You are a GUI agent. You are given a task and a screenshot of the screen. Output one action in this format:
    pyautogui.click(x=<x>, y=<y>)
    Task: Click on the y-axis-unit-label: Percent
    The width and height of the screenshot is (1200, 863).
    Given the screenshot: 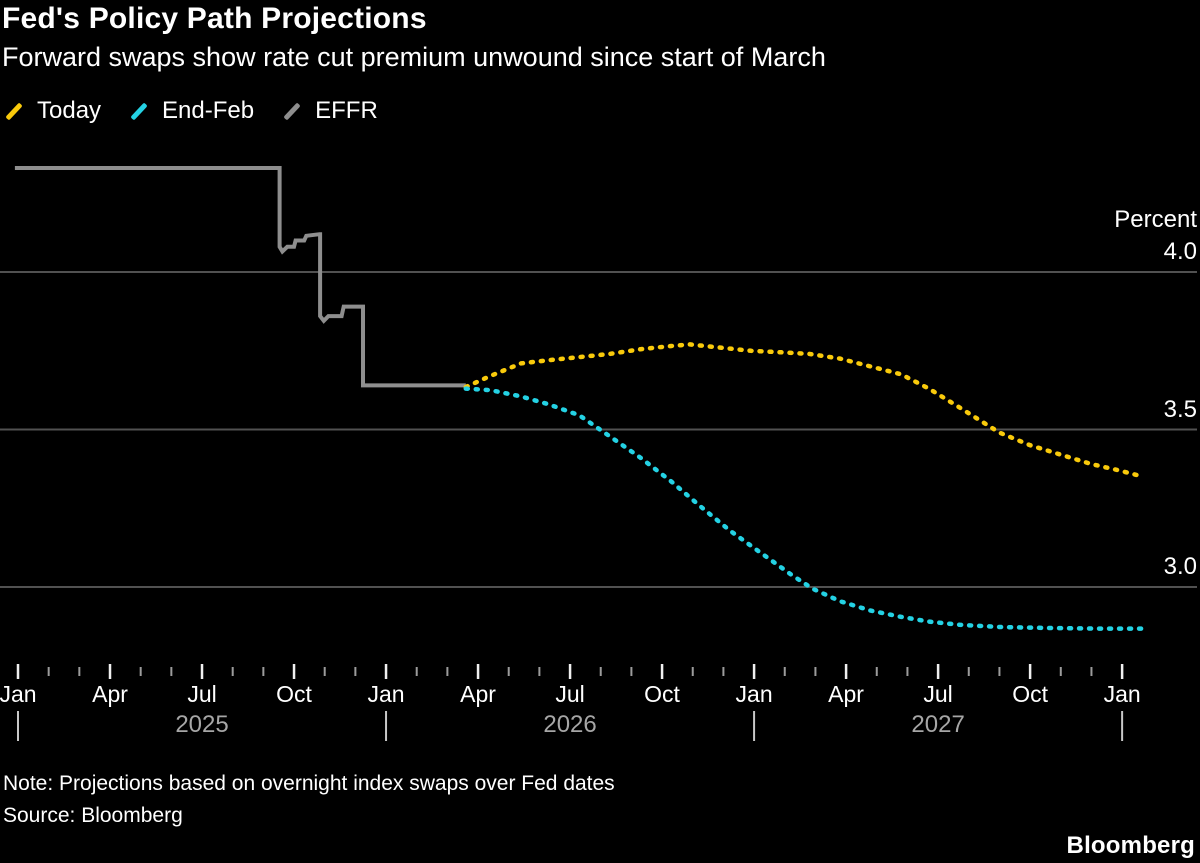 What is the action you would take?
    pyautogui.click(x=1155, y=219)
    